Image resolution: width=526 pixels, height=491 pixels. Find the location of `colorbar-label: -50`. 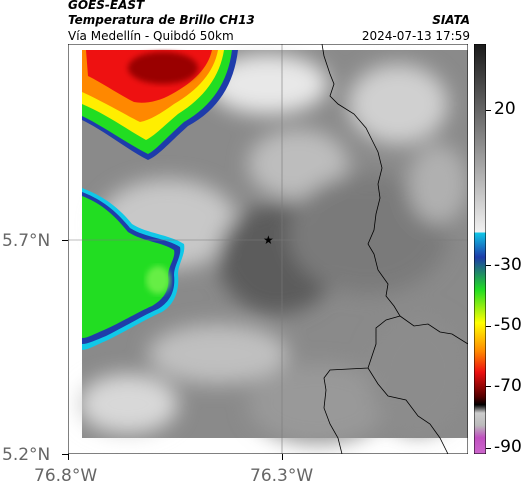

colorbar-label: -50 is located at coordinates (508, 325).